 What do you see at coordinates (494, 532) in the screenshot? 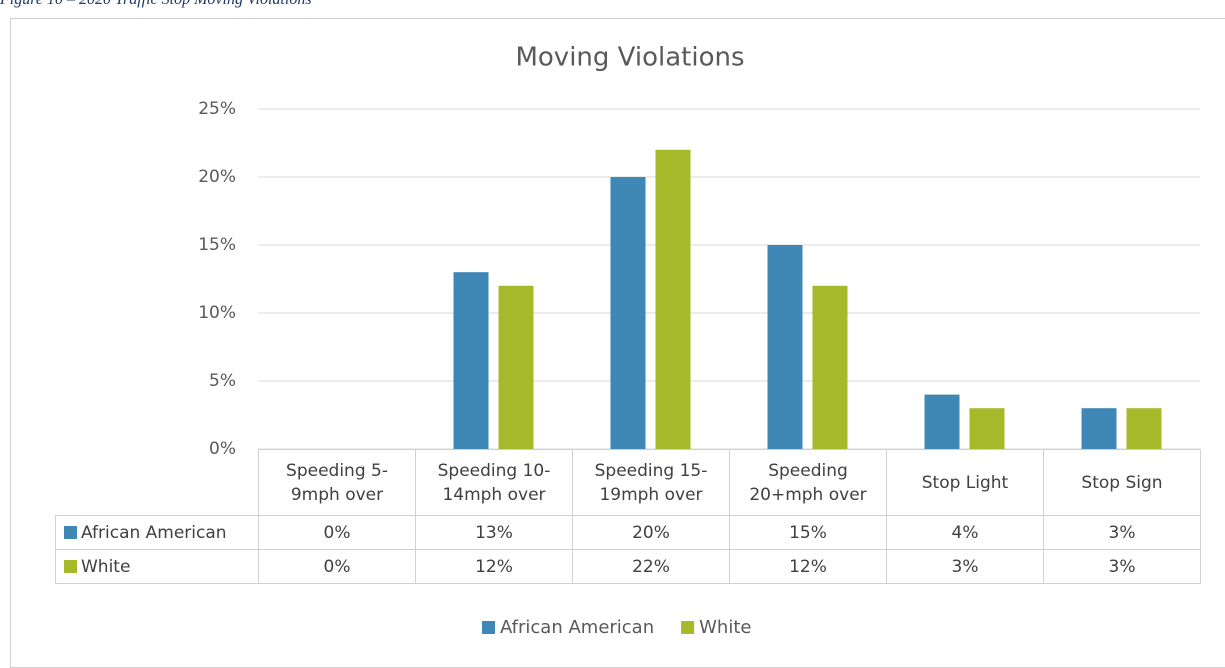
I see `data-label: 13%` at bounding box center [494, 532].